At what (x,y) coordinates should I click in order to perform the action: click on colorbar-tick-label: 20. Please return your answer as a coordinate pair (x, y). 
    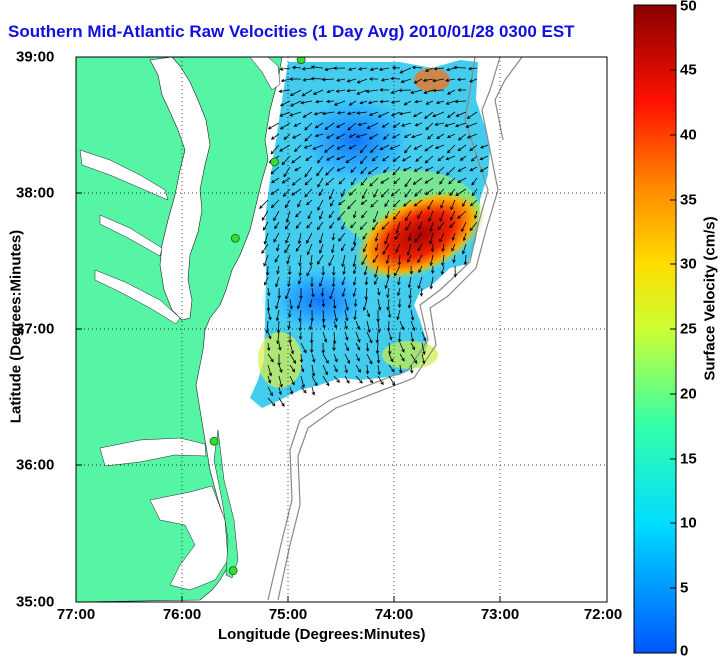
    Looking at the image, I should click on (688, 394).